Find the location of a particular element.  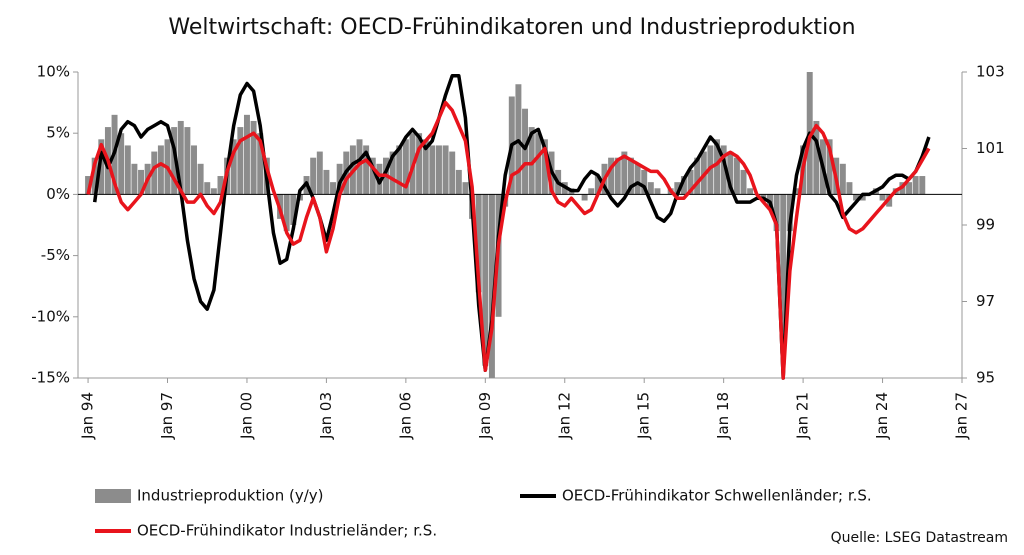

y-tick-label: 5% is located at coordinates (58, 133).